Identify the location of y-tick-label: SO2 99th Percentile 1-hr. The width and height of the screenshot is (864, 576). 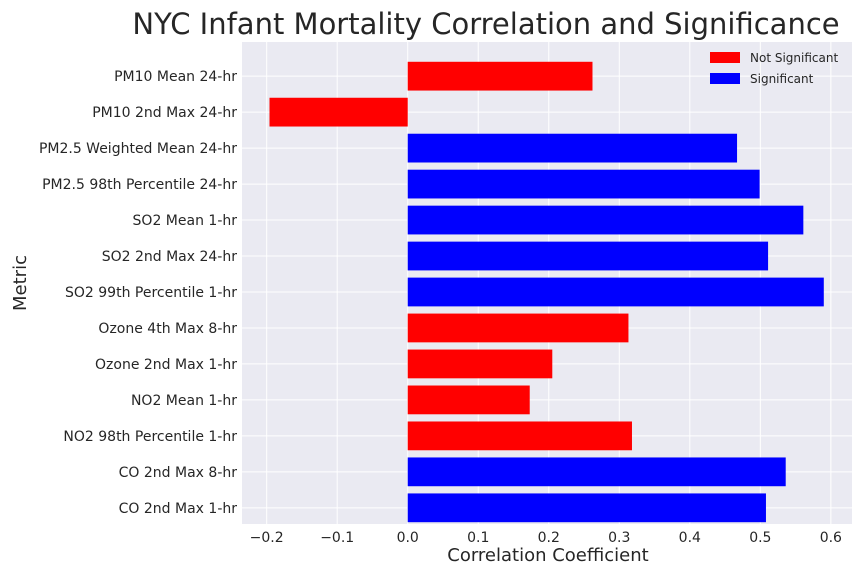
(151, 293).